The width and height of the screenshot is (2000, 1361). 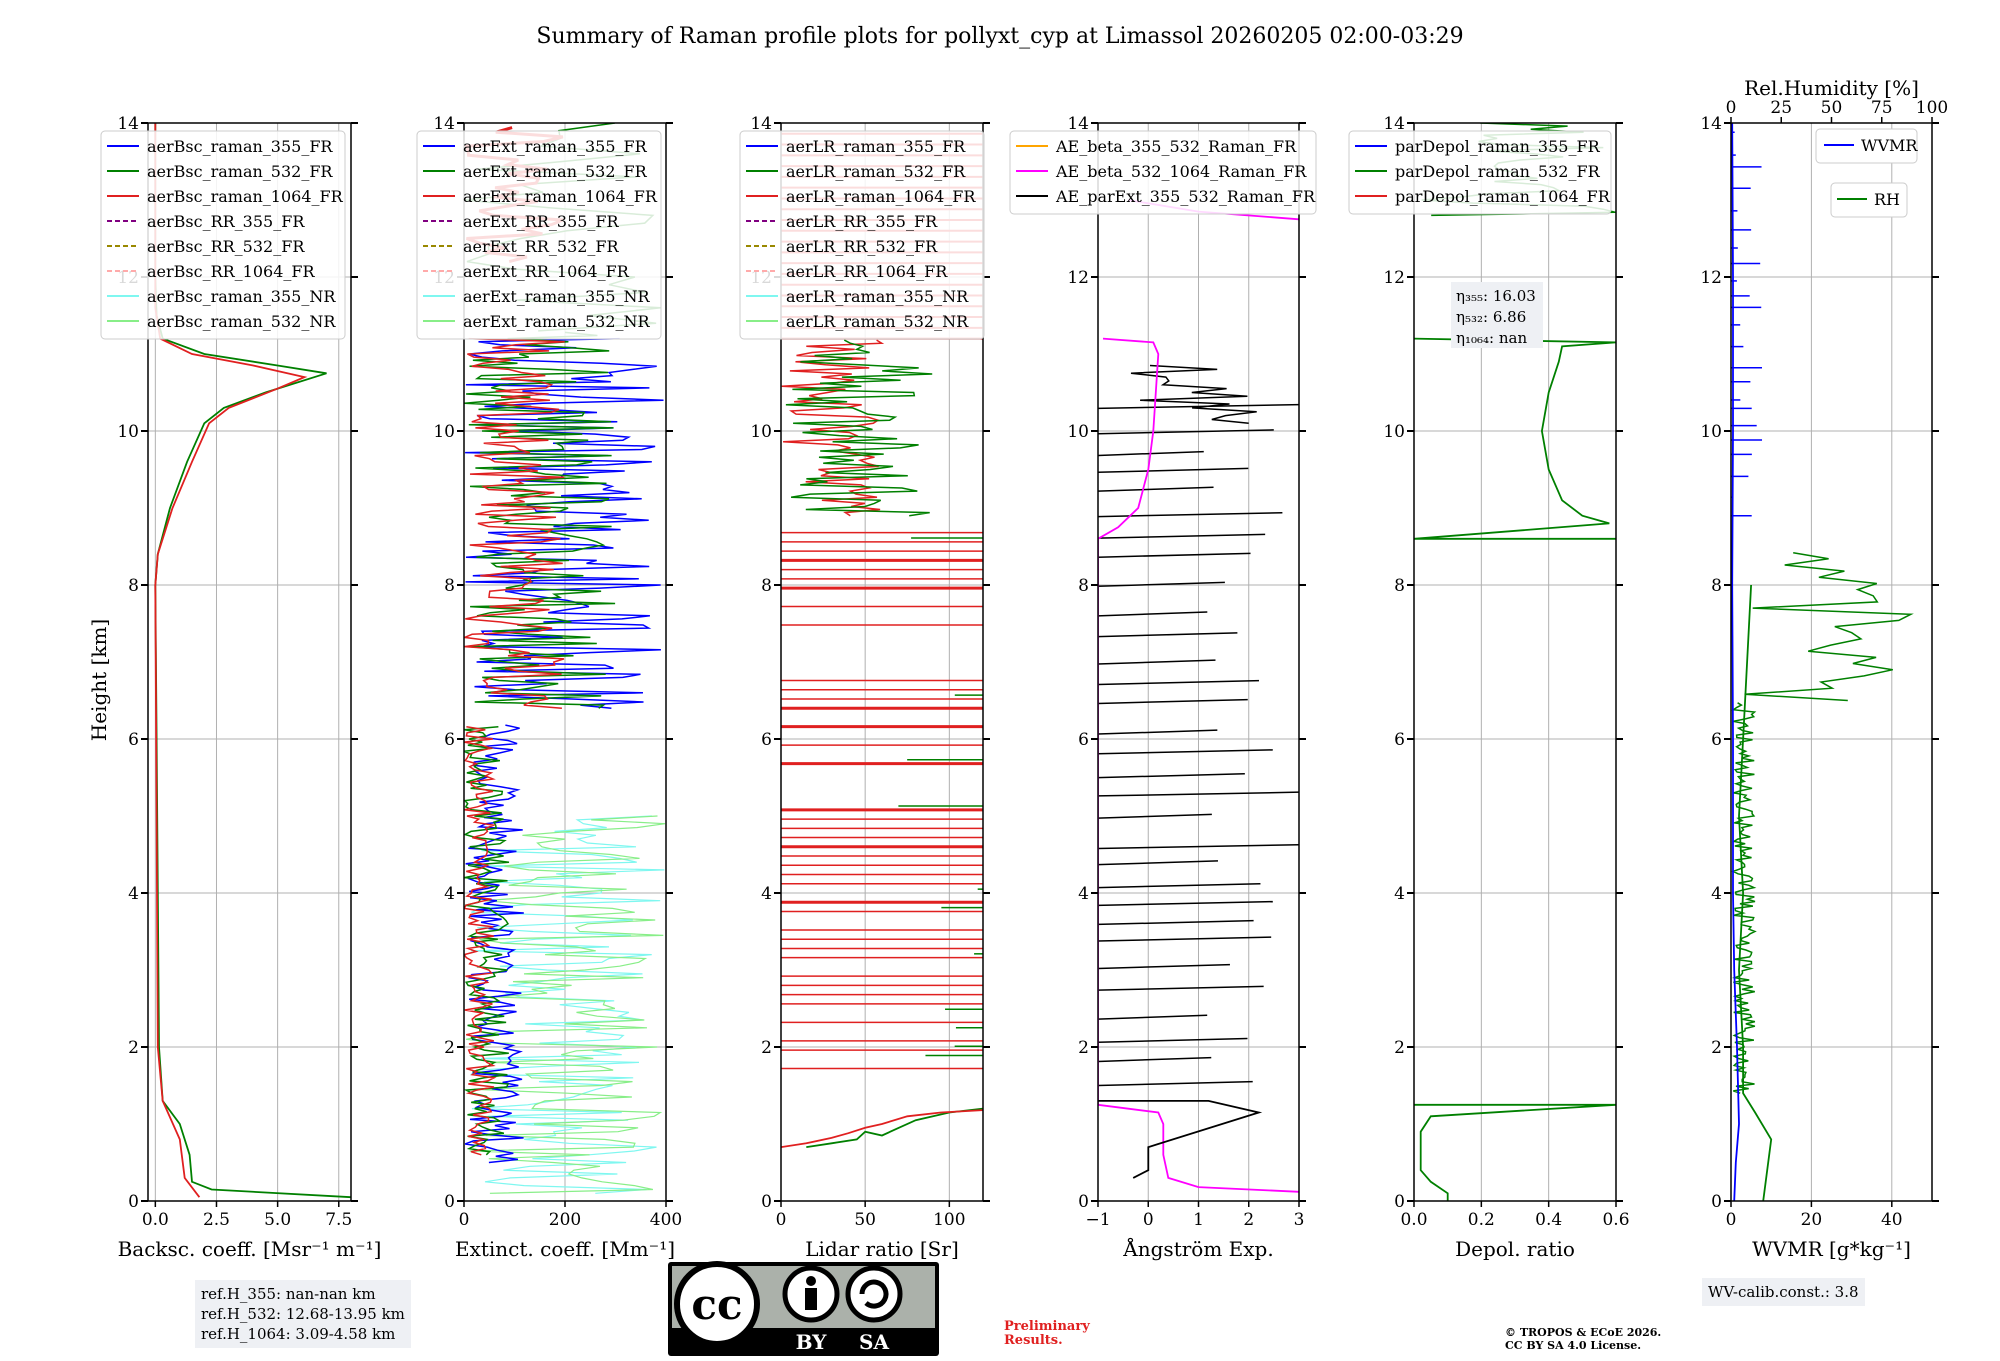 I want to click on cc-icon-text: cc, so click(x=716, y=1304).